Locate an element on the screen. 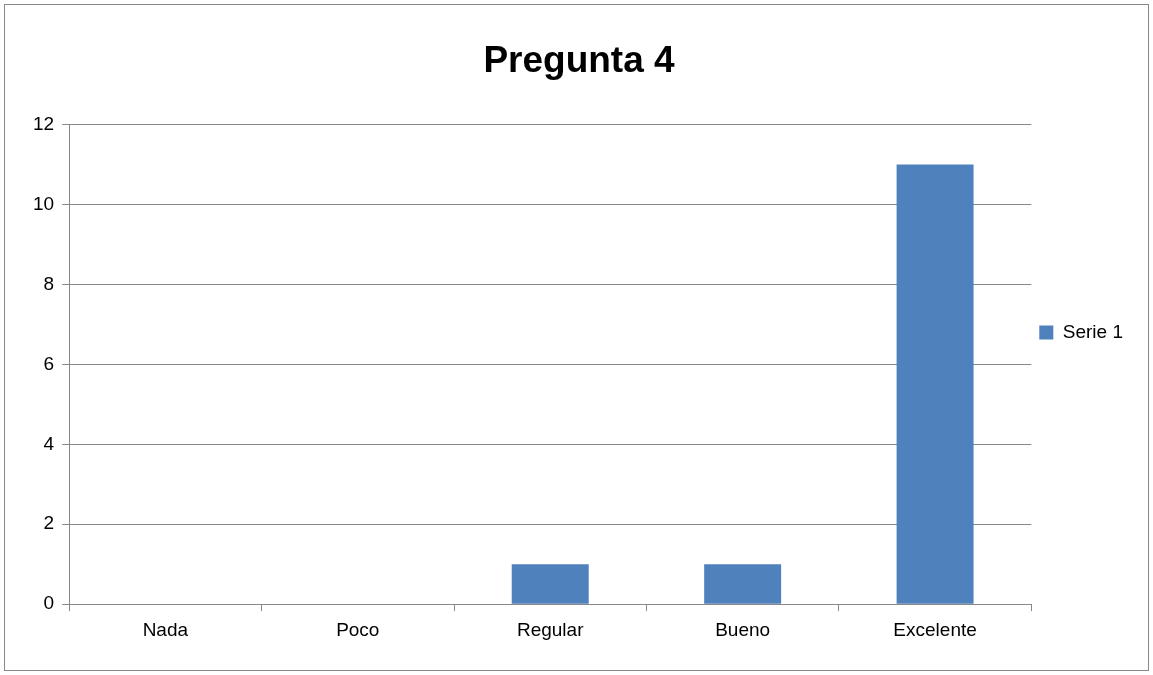  x-tick-label: Regular is located at coordinates (550, 629).